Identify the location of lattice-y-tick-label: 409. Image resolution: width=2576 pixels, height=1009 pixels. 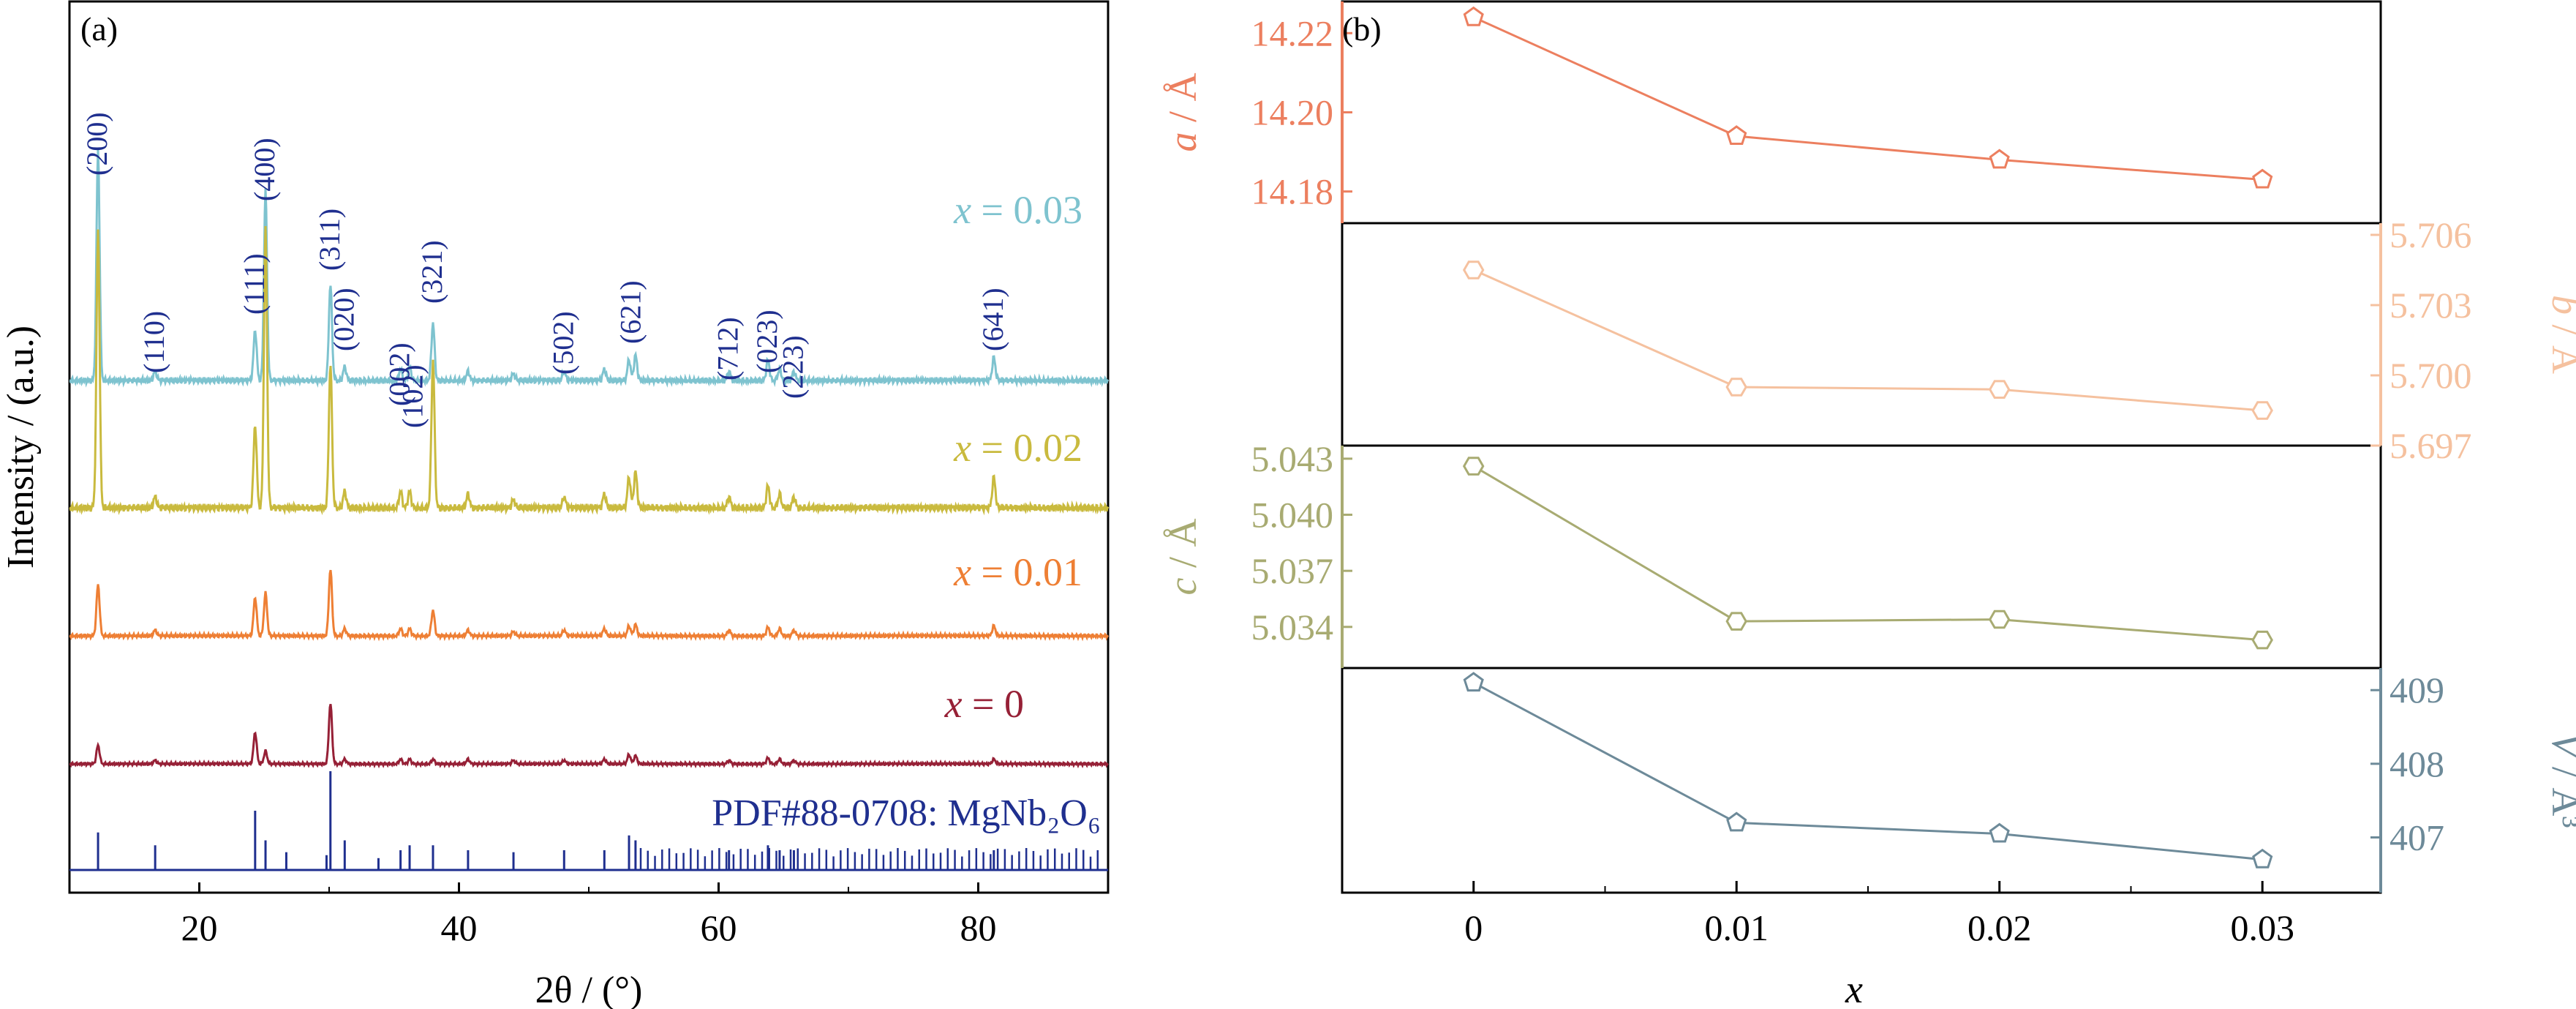
(2416, 689).